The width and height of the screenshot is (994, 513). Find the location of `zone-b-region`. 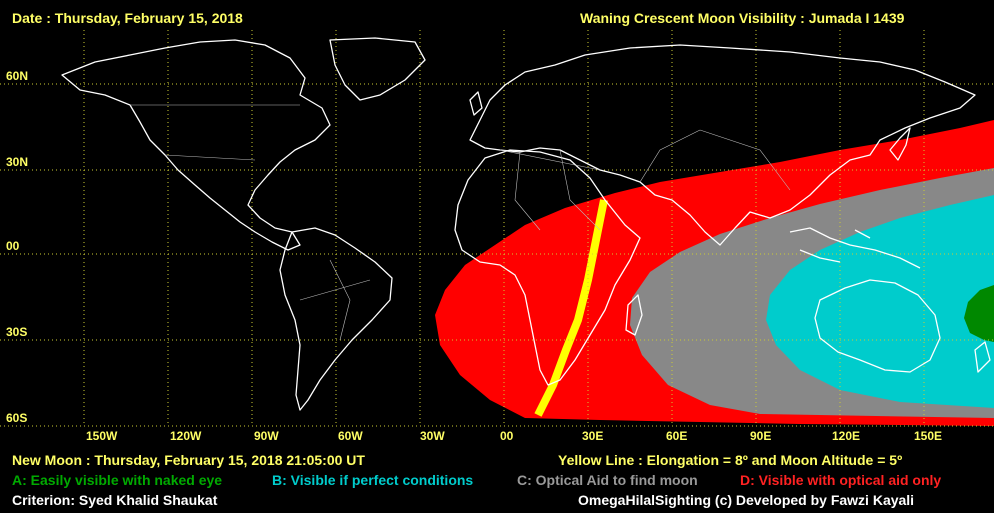

zone-b-region is located at coordinates (880, 301).